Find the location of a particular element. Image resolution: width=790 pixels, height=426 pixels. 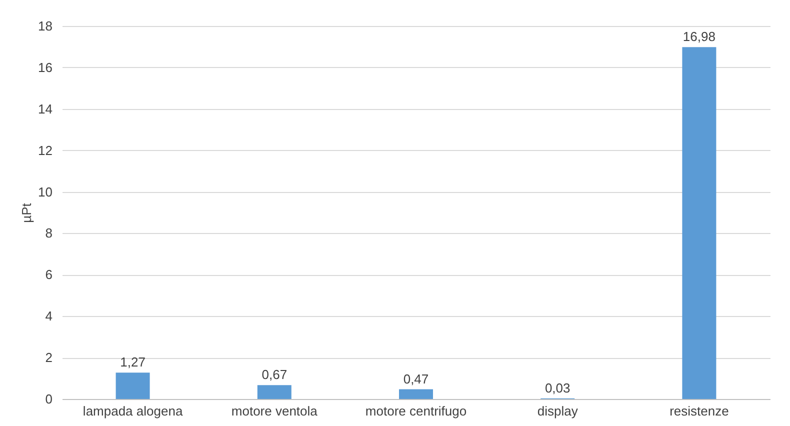

x-tick-label: motore ventola is located at coordinates (274, 411).